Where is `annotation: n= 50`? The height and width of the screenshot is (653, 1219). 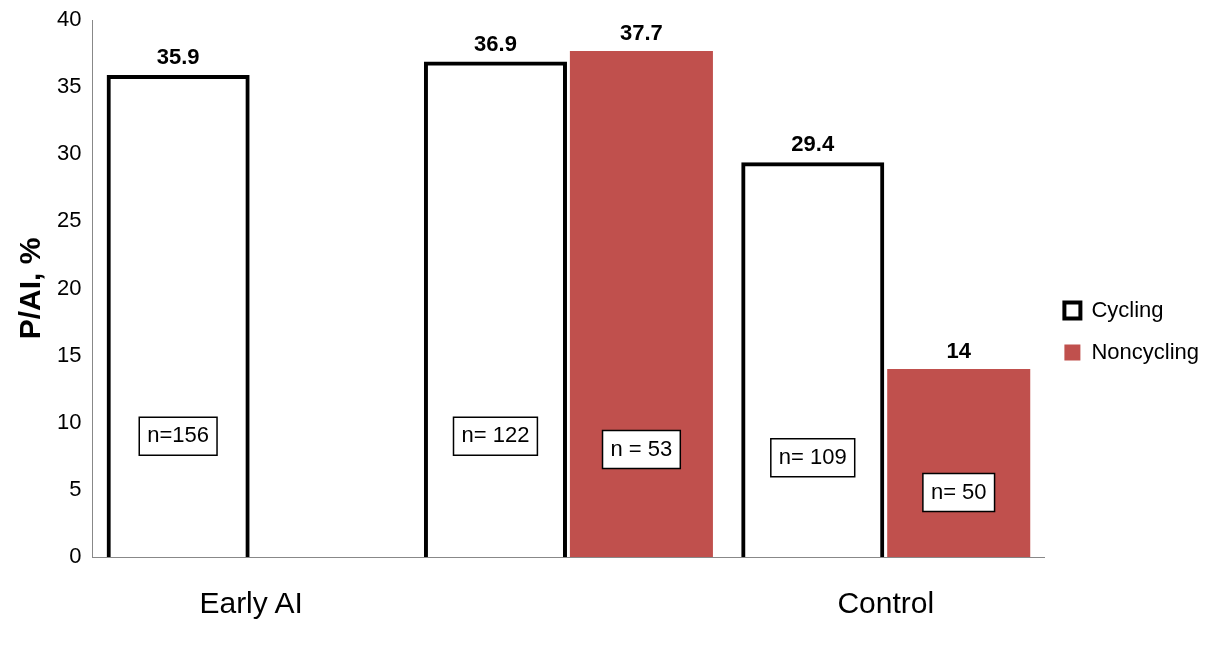
annotation: n= 50 is located at coordinates (958, 491).